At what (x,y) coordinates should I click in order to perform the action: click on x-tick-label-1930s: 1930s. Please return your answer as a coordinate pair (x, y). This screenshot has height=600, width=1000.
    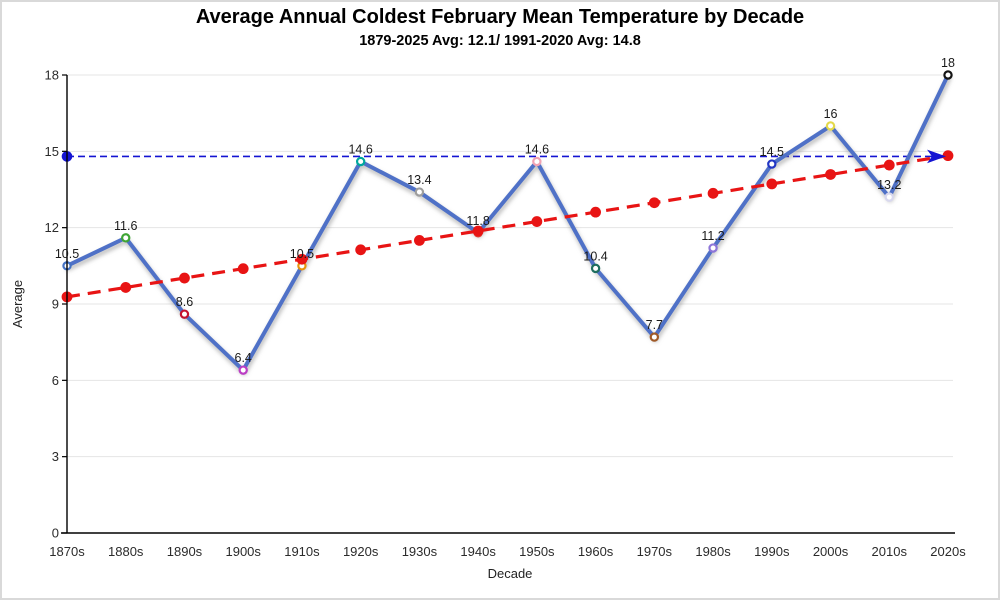
    Looking at the image, I should click on (420, 551).